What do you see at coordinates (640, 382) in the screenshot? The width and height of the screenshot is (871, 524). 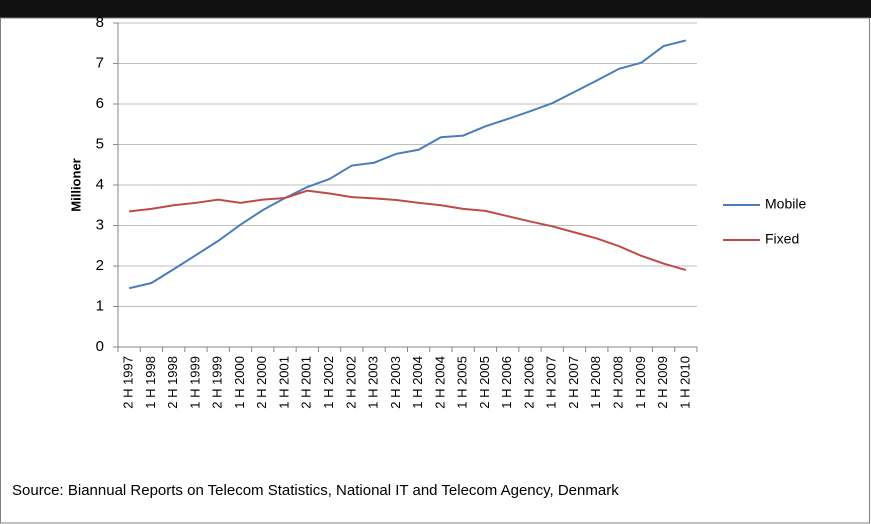 I see `x-tick-label: 1 H 2009` at bounding box center [640, 382].